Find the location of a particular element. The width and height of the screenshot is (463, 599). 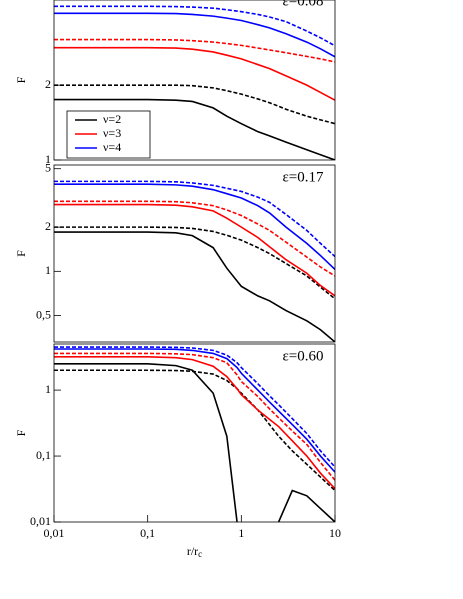

x-tick-label: 1 is located at coordinates (241, 533).